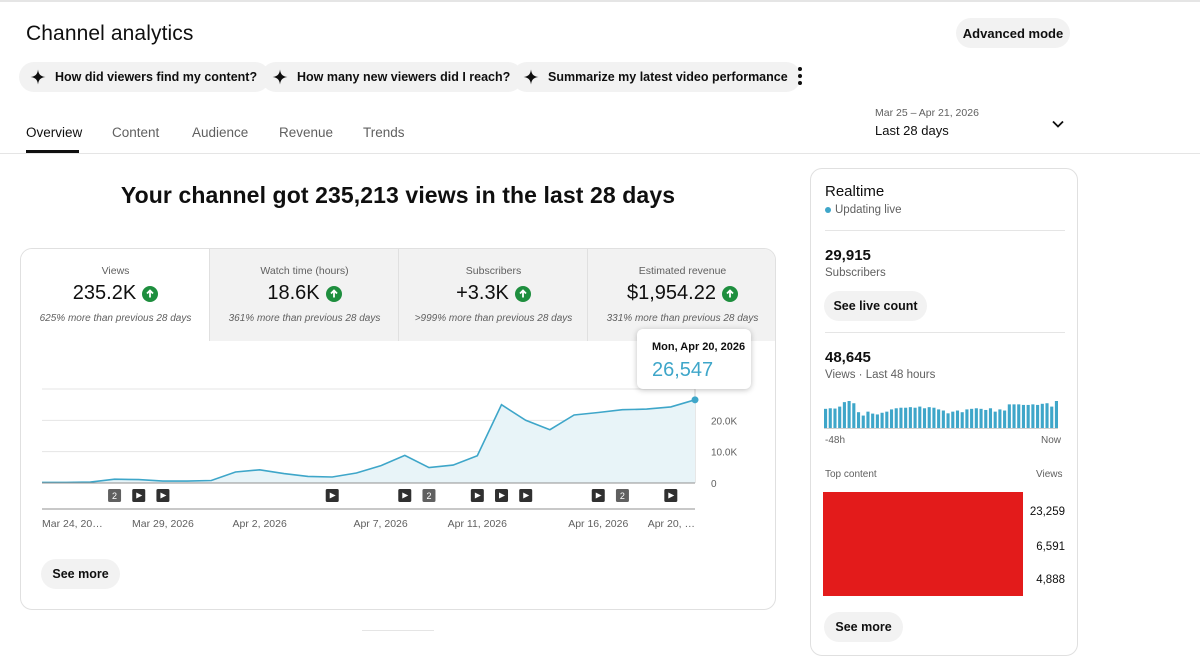  What do you see at coordinates (306, 132) in the screenshot?
I see `tab-revenue: Revenue` at bounding box center [306, 132].